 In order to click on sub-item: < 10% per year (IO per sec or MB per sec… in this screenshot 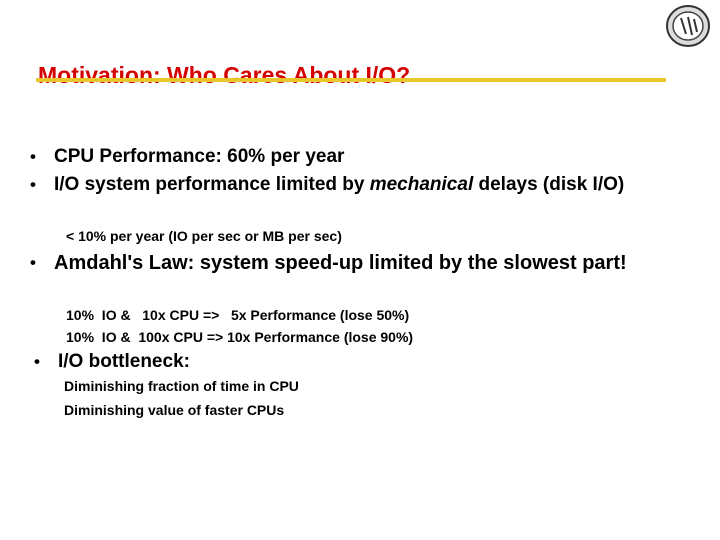, I will do `click(204, 236)`.